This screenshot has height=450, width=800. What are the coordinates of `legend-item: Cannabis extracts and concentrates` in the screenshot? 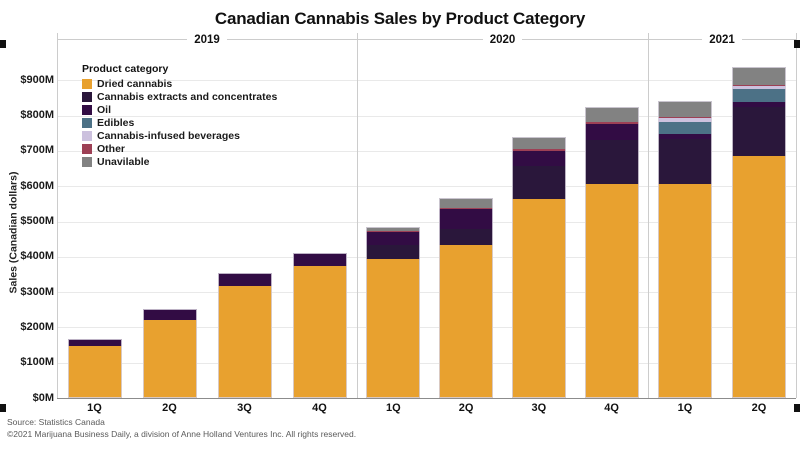 It's located at (179, 97).